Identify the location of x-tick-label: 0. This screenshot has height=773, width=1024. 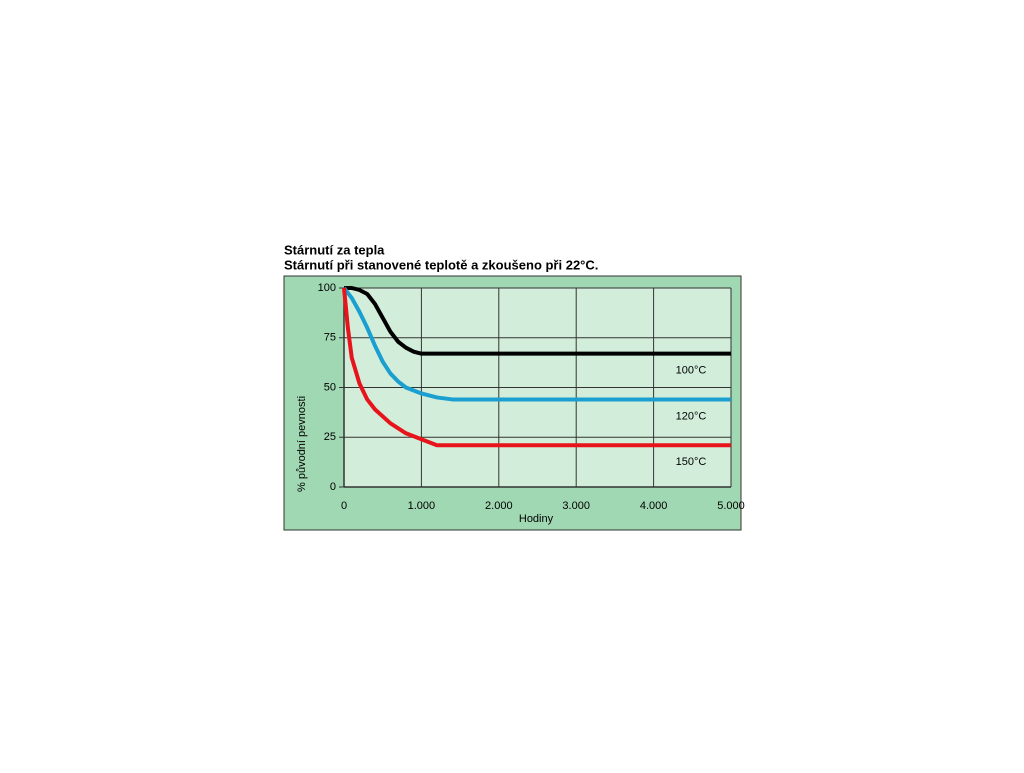
(344, 506).